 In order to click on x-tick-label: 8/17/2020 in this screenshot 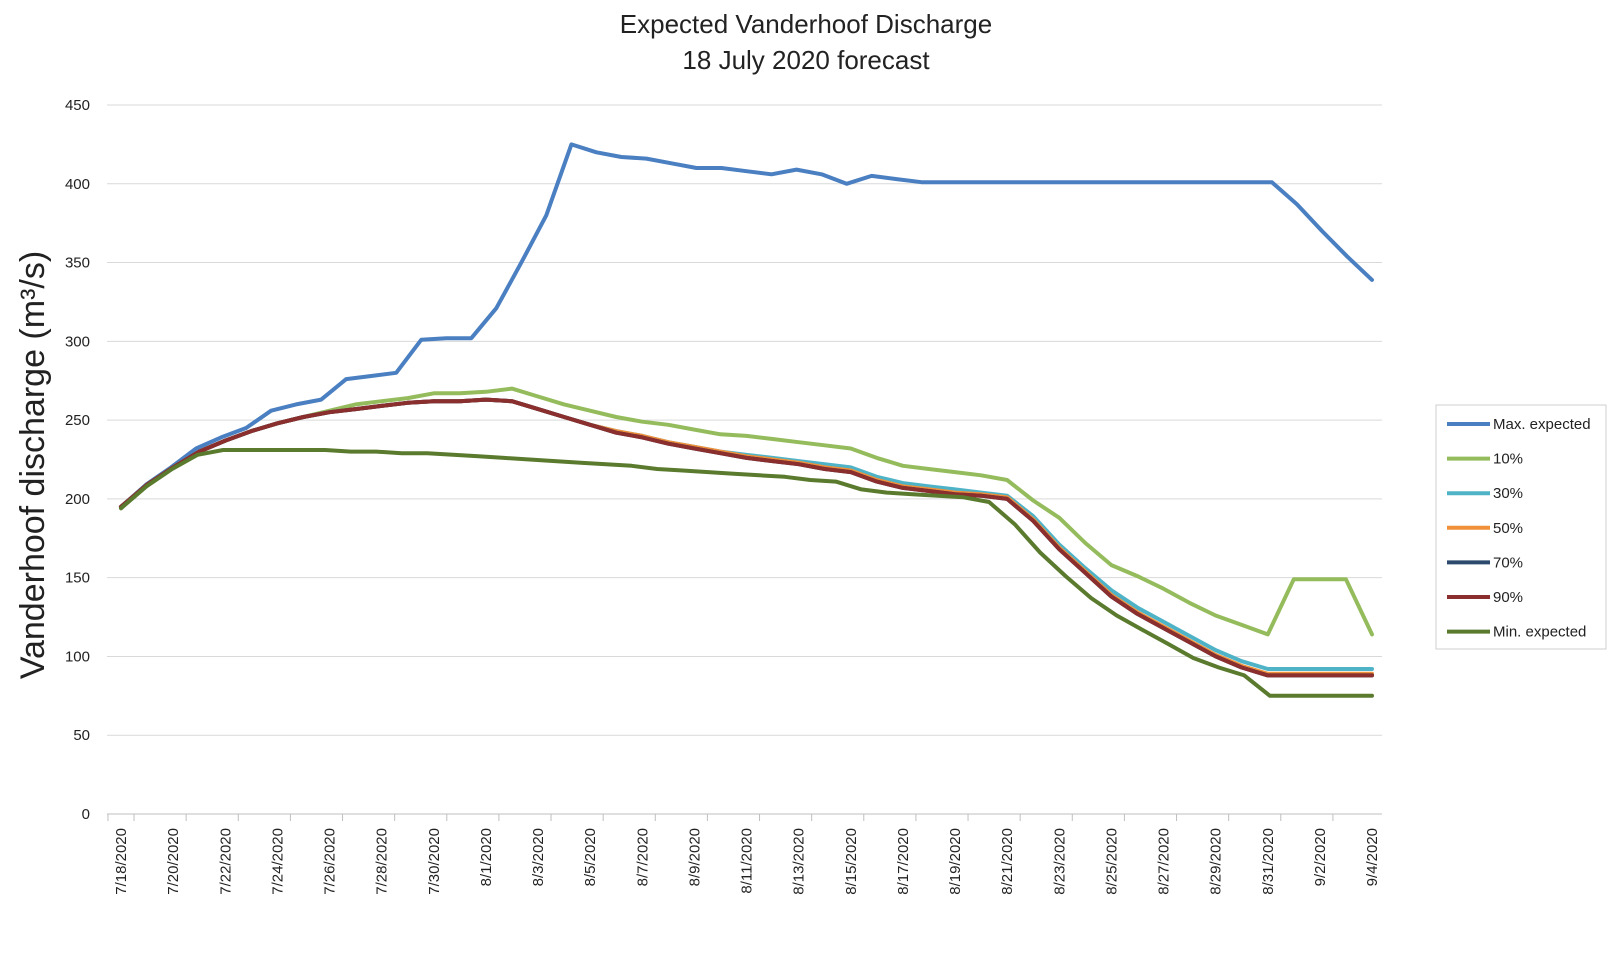, I will do `click(903, 861)`.